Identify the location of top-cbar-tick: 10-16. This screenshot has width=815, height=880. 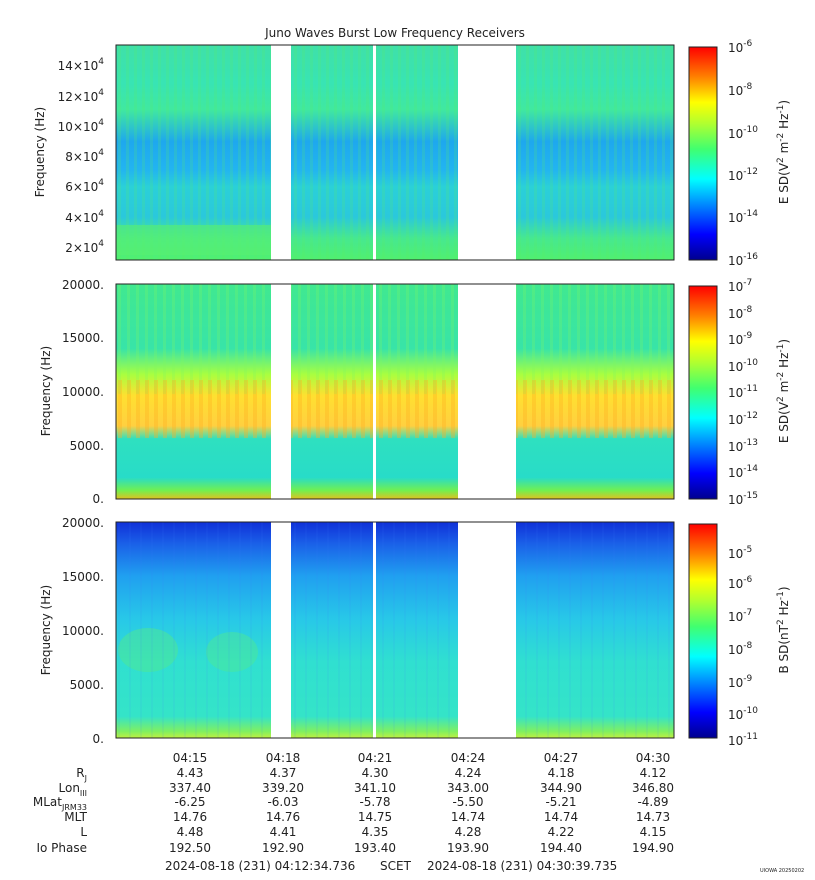
(743, 260).